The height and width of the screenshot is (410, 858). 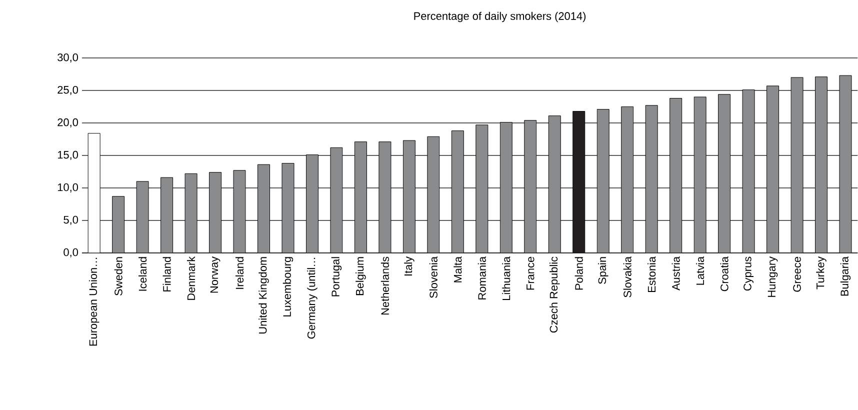 What do you see at coordinates (263, 295) in the screenshot?
I see `x-tick-label: United Kingdom` at bounding box center [263, 295].